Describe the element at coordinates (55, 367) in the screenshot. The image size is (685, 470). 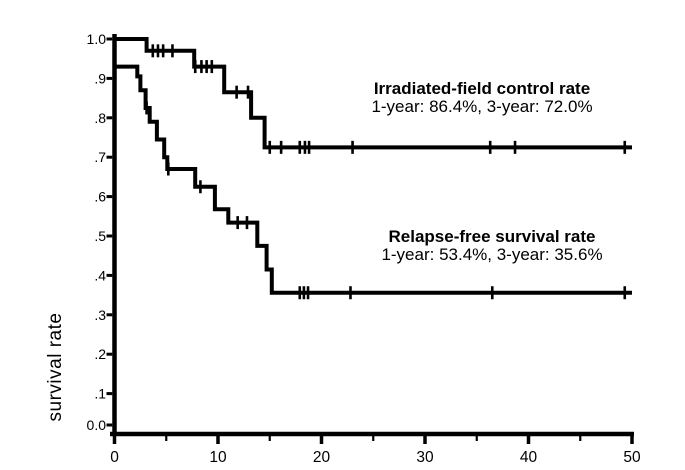
I see `y-axis-title: survival rate` at that location.